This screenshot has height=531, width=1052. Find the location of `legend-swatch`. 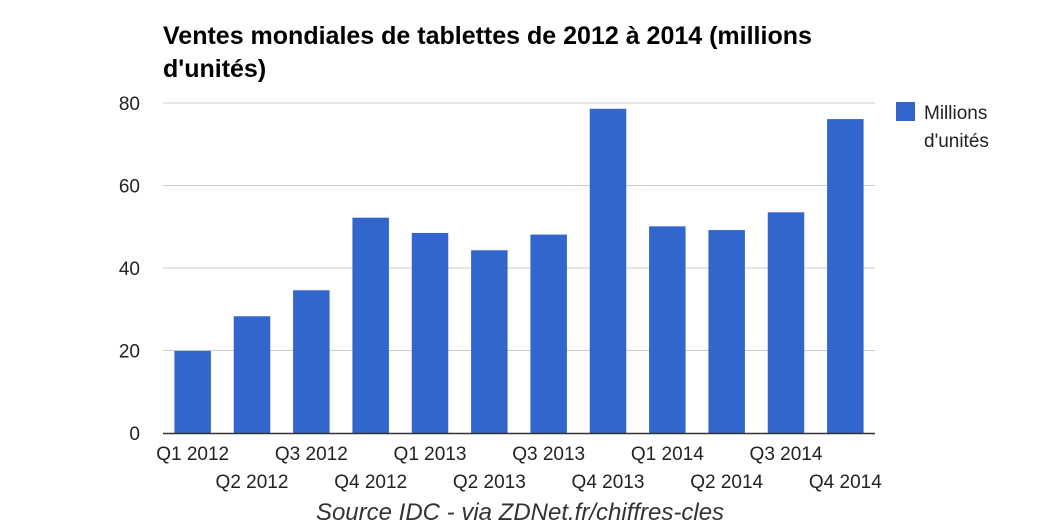

legend-swatch is located at coordinates (905, 111).